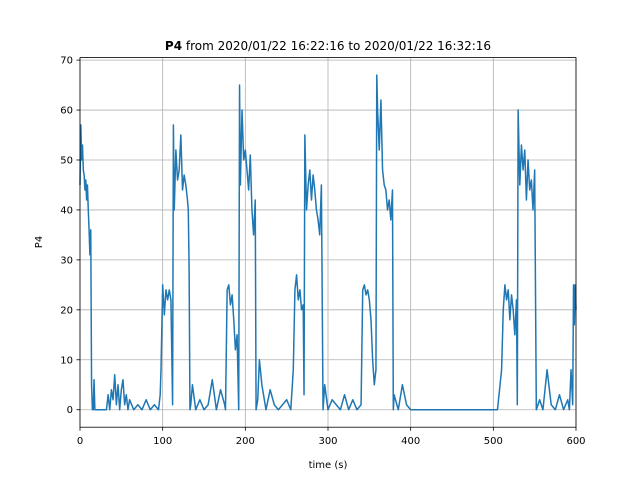 Image resolution: width=640 pixels, height=480 pixels. I want to click on x-tick-label: 0, so click(80, 441).